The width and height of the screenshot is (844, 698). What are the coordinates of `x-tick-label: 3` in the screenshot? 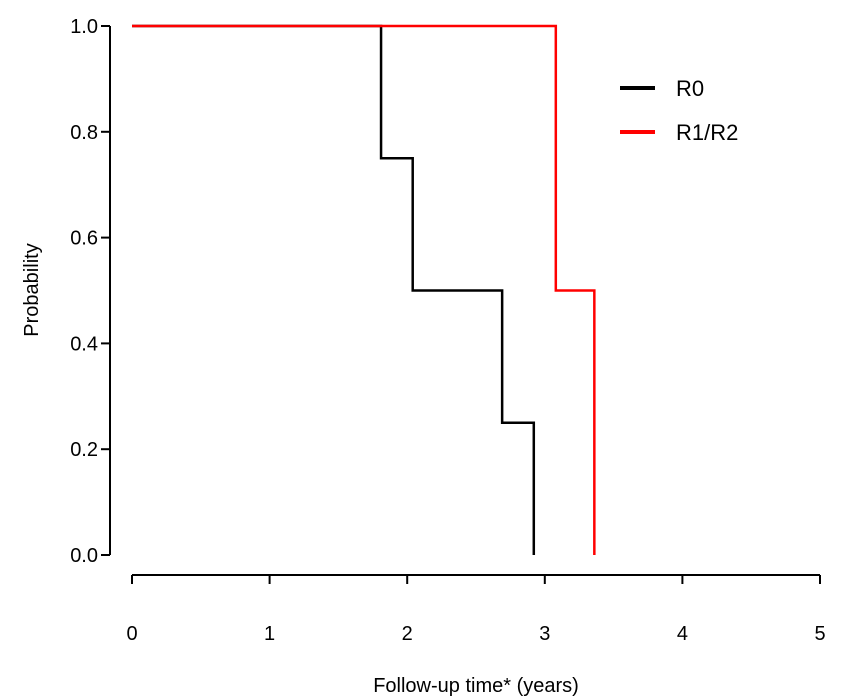 It's located at (544, 634).